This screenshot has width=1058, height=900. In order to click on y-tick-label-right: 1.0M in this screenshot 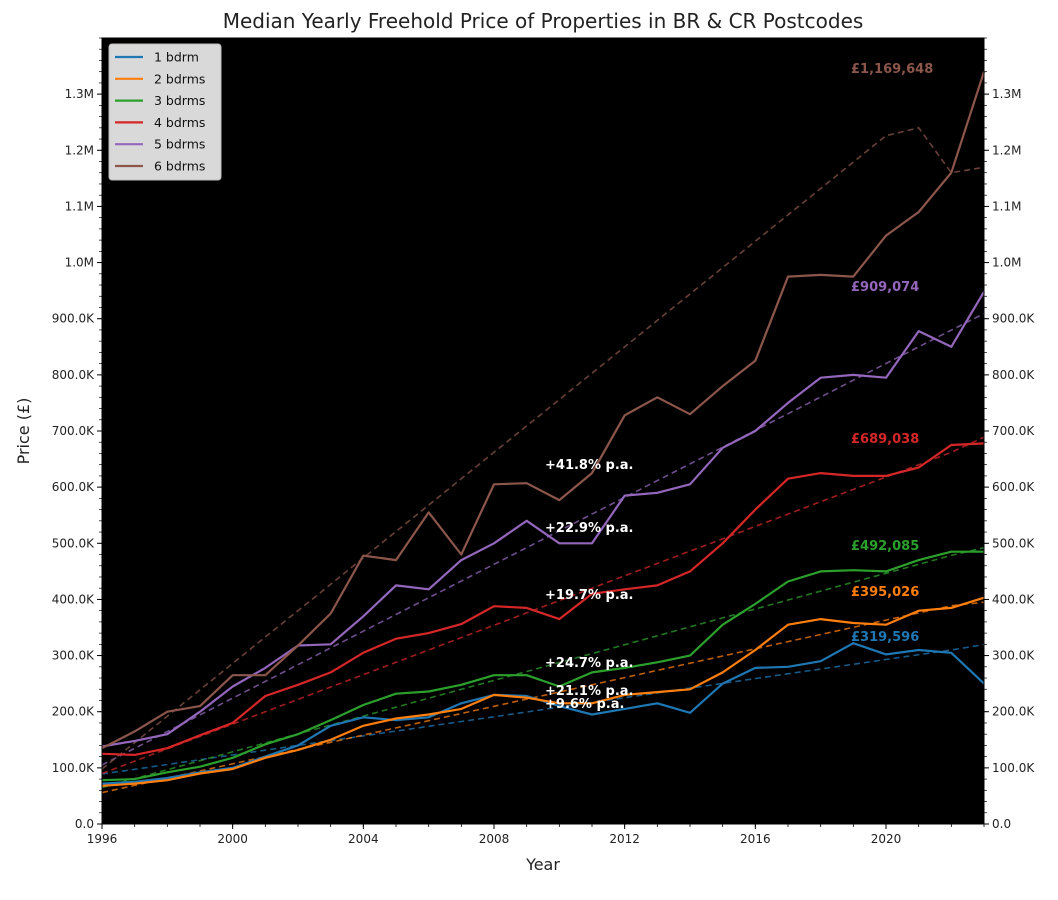, I will do `click(1006, 263)`.